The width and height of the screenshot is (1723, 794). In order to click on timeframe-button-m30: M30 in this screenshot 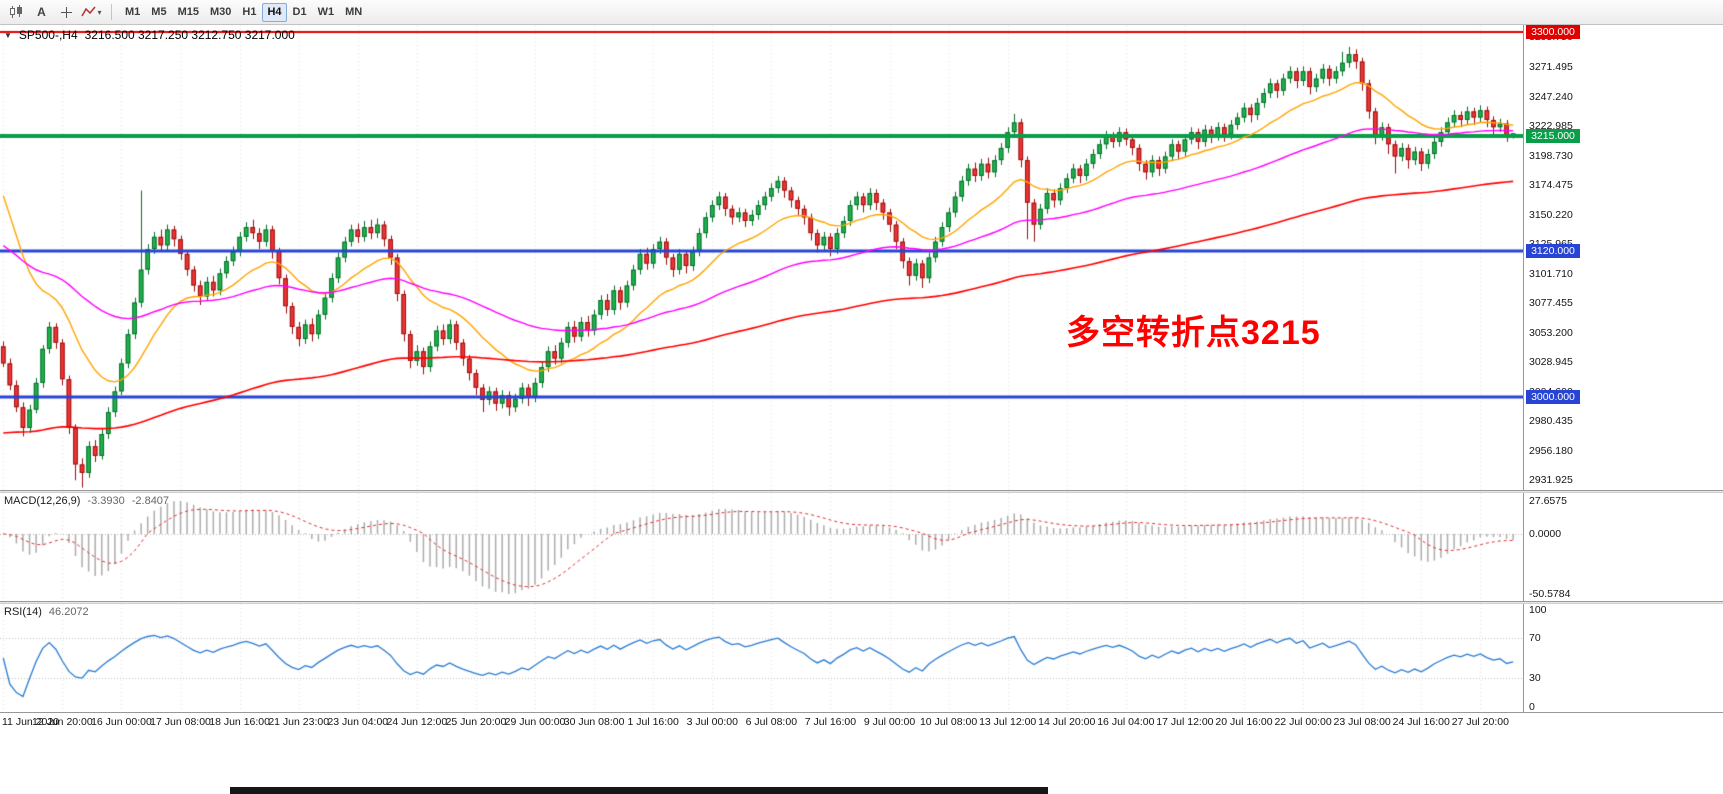, I will do `click(220, 12)`.